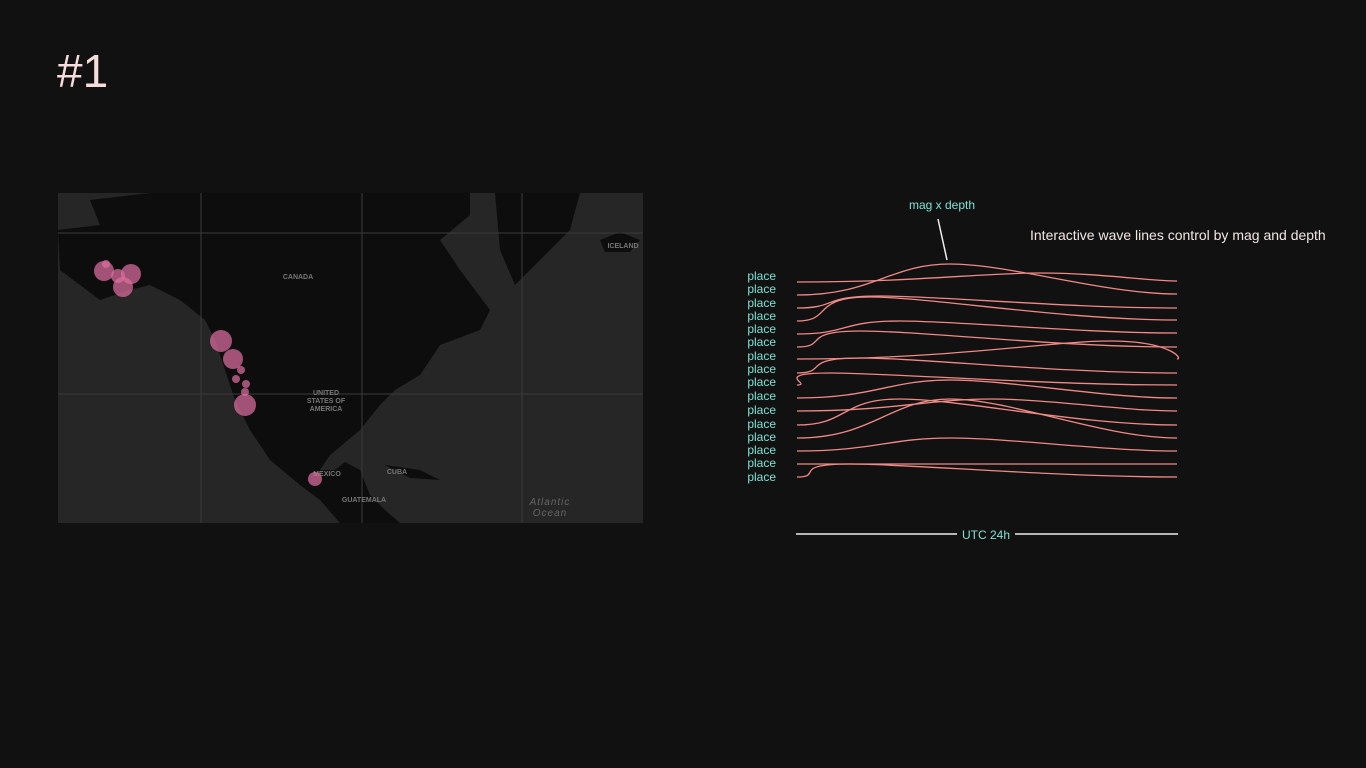 The height and width of the screenshot is (768, 1366). What do you see at coordinates (942, 239) in the screenshot?
I see `annotation-line` at bounding box center [942, 239].